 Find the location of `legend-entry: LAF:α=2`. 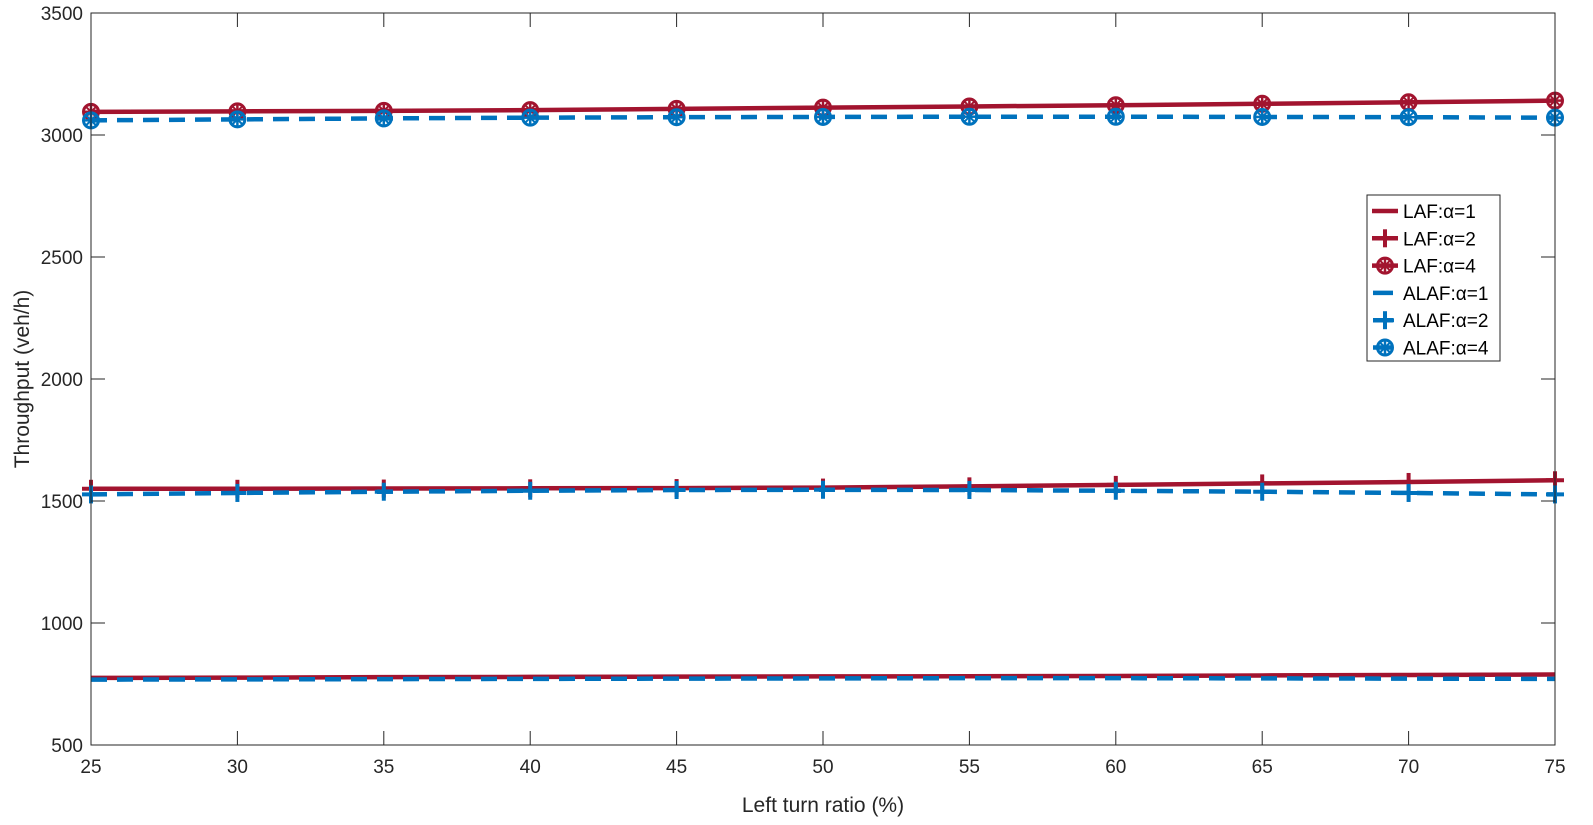

legend-entry: LAF:α=2 is located at coordinates (1424, 239).